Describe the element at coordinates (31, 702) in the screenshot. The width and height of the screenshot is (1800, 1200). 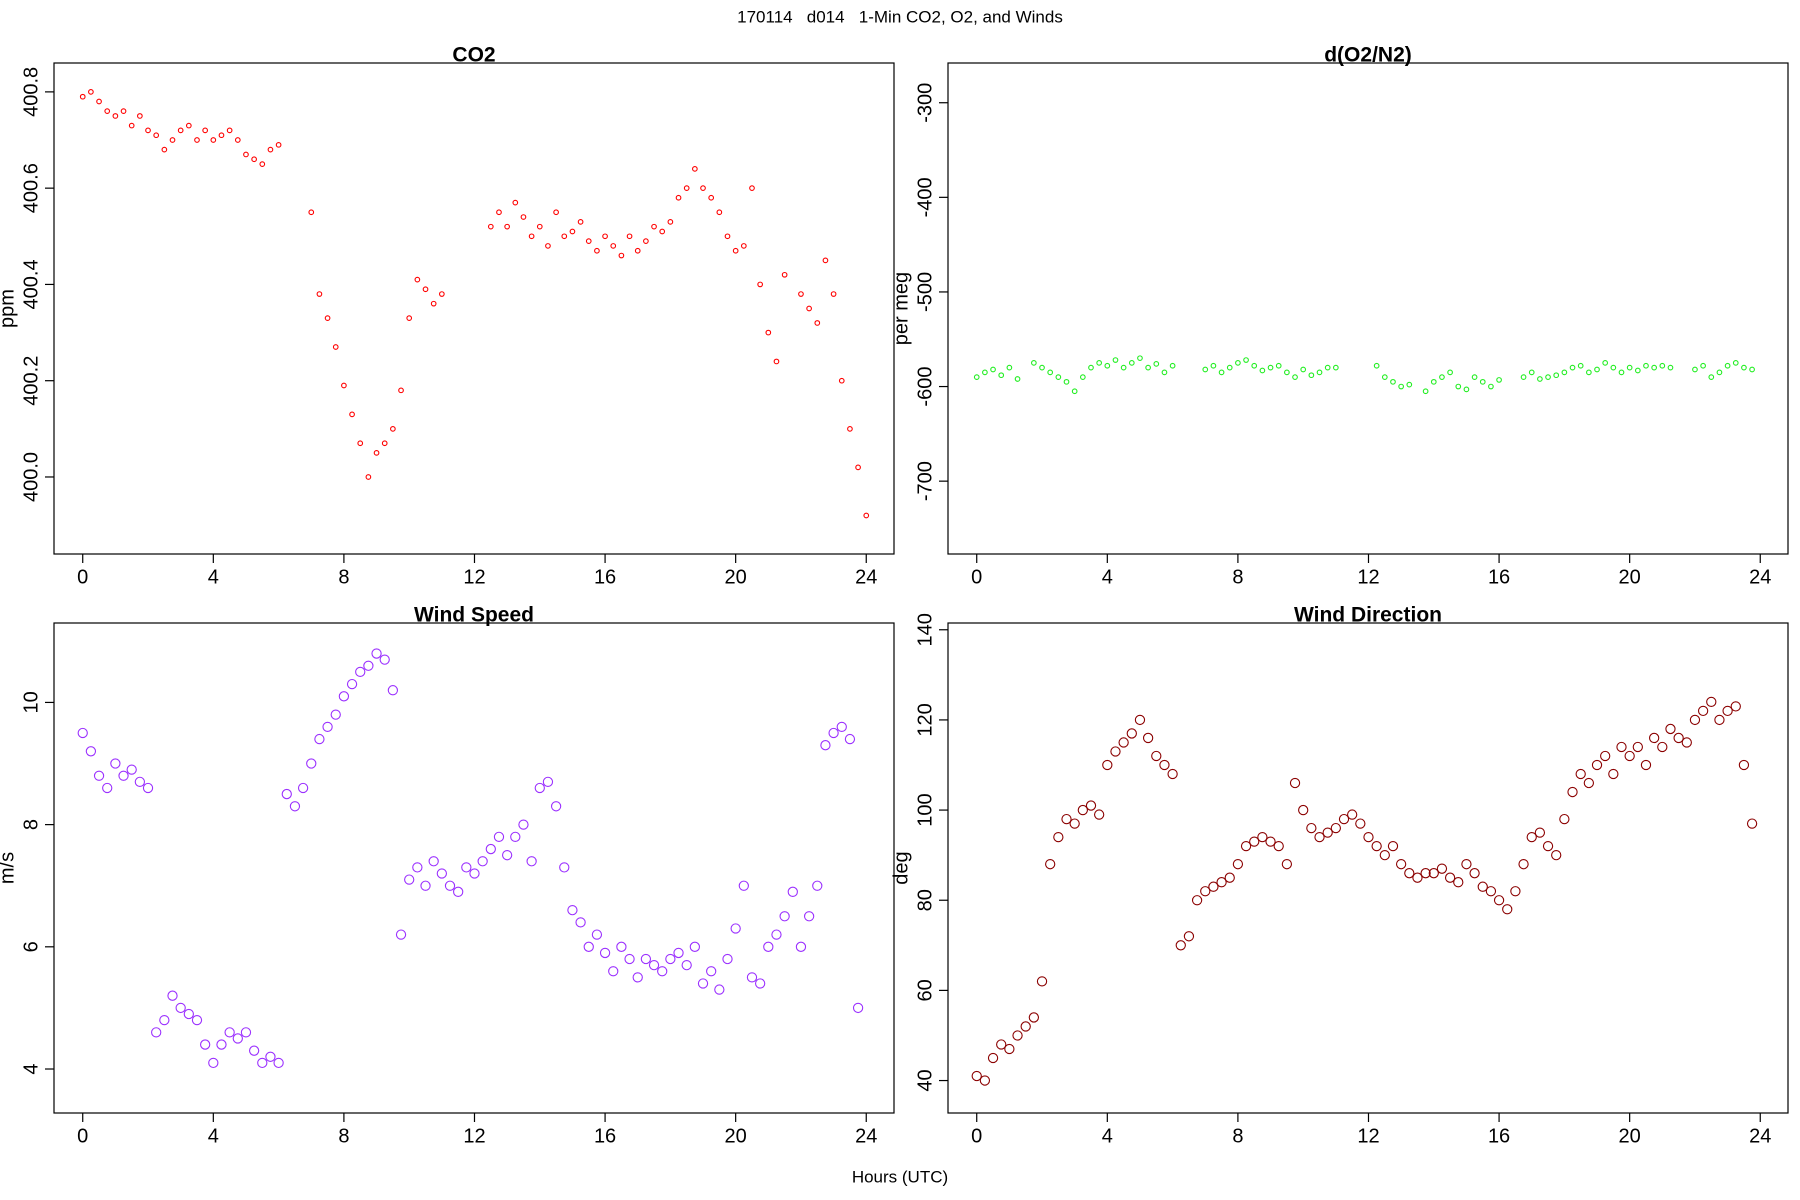
I see `y-tick-label: 10` at that location.